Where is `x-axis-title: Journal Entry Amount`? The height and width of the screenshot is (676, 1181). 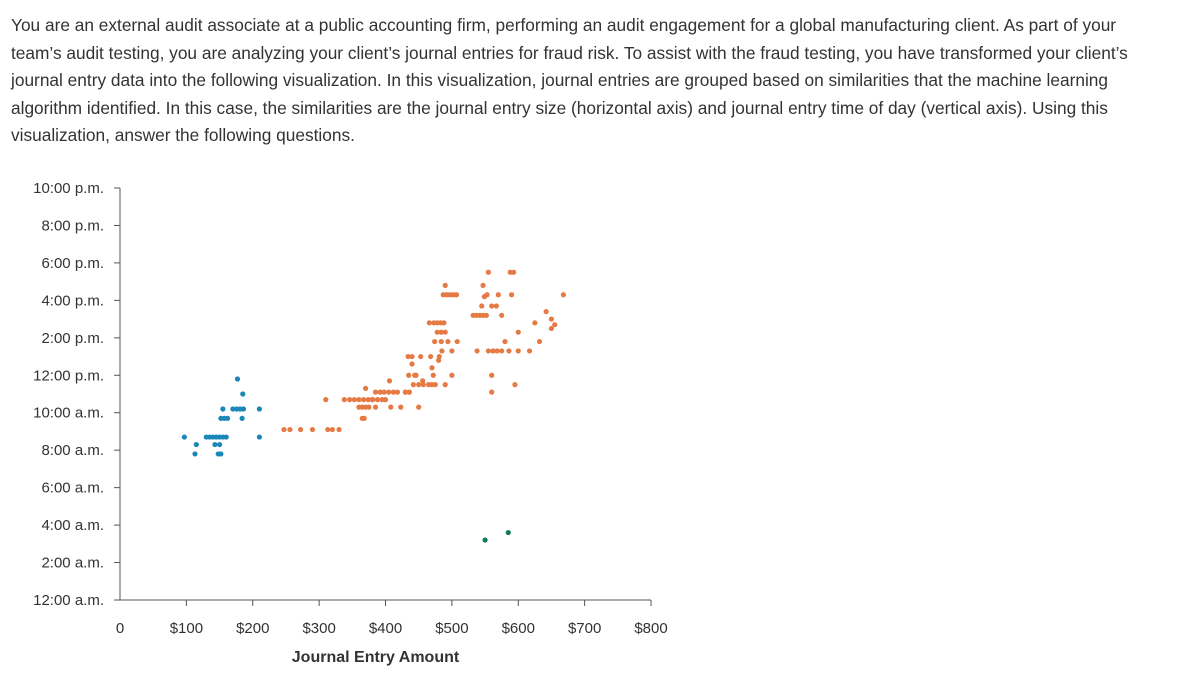 x-axis-title: Journal Entry Amount is located at coordinates (376, 657).